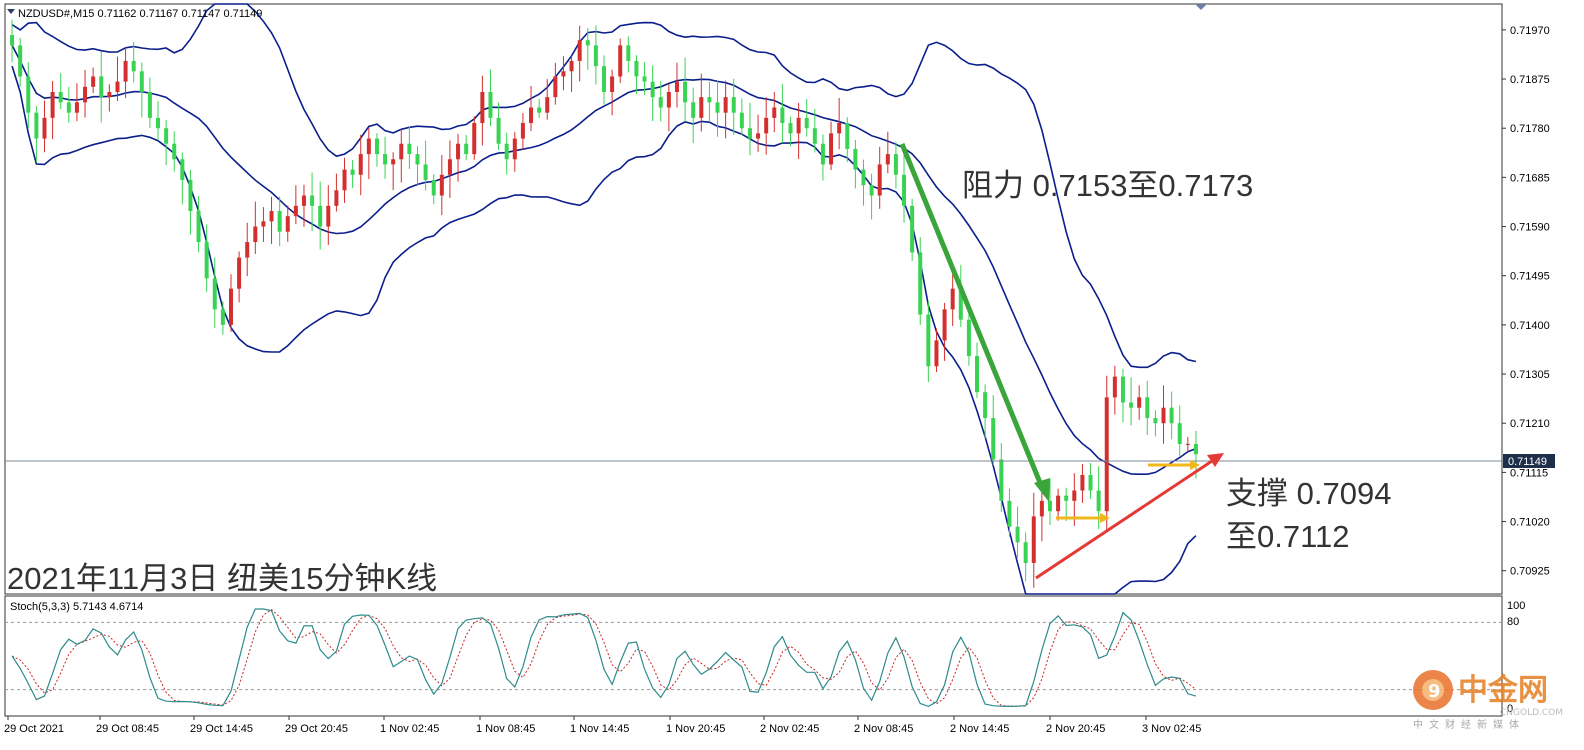 The image size is (1584, 750). What do you see at coordinates (1530, 178) in the screenshot?
I see `price-tick-label: 0.71685` at bounding box center [1530, 178].